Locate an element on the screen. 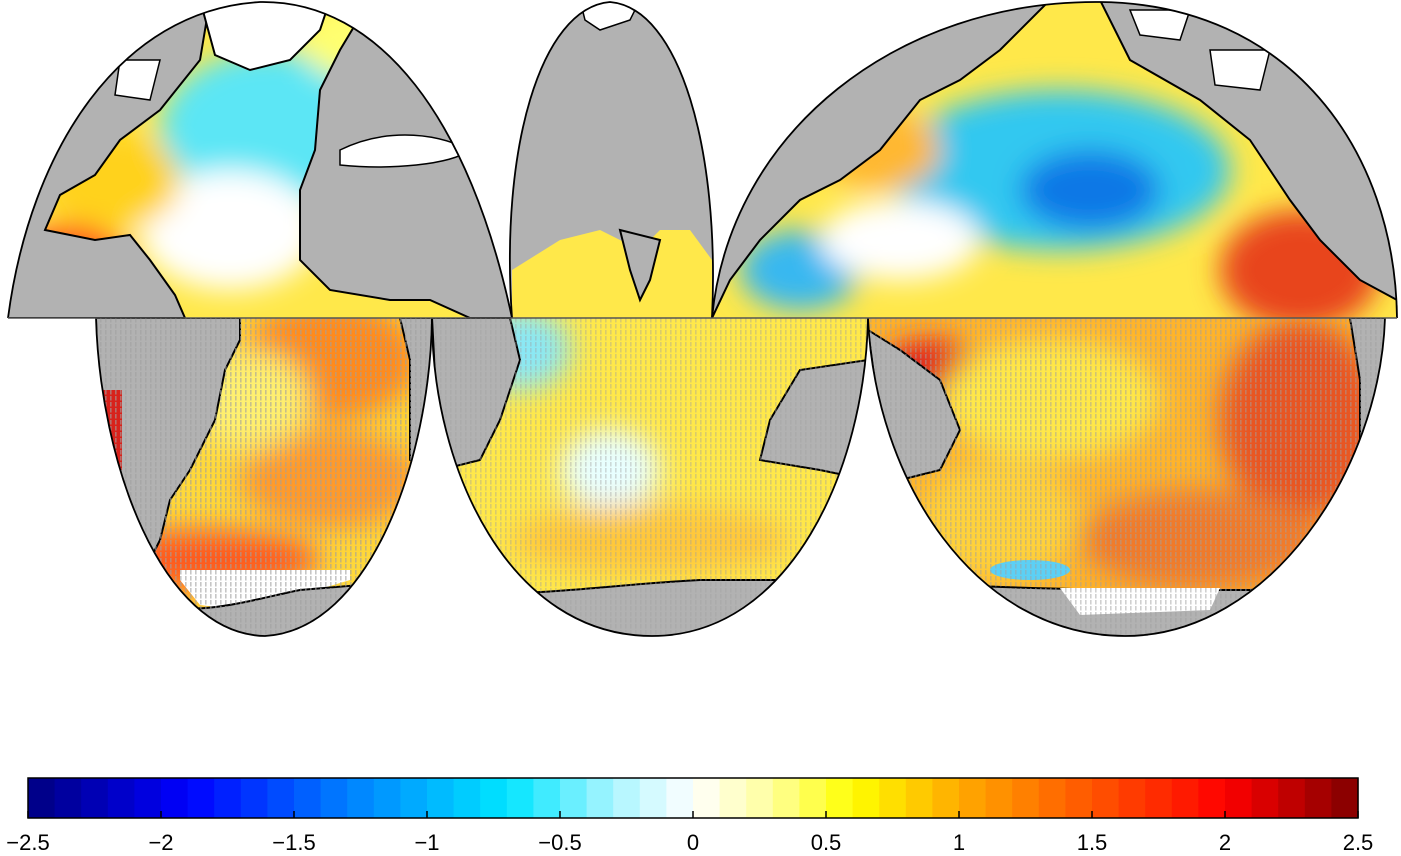  indian-south-lobe is located at coordinates (650, 477).